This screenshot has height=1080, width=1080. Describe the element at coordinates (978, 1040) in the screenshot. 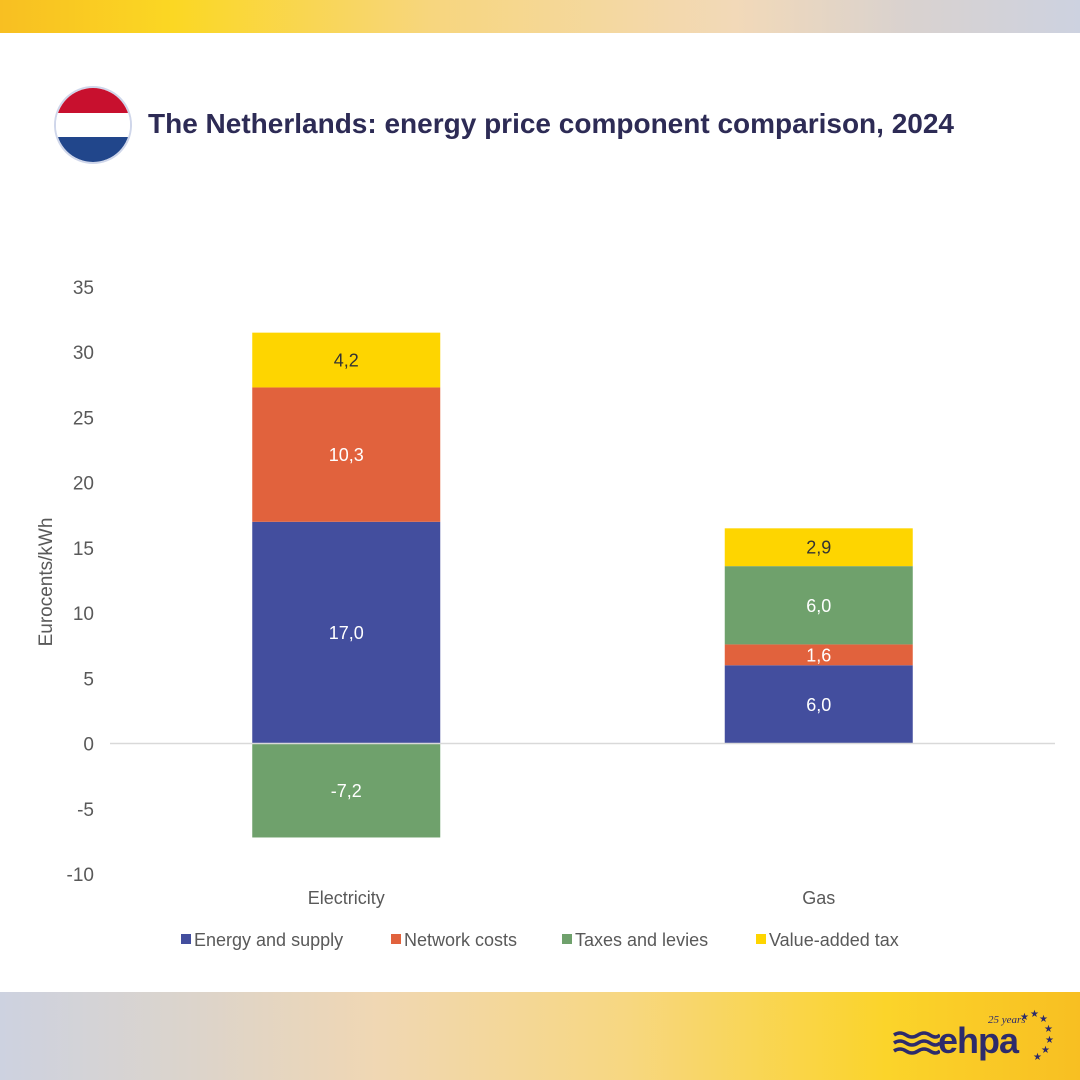

I see `logo-text: ehpa` at that location.